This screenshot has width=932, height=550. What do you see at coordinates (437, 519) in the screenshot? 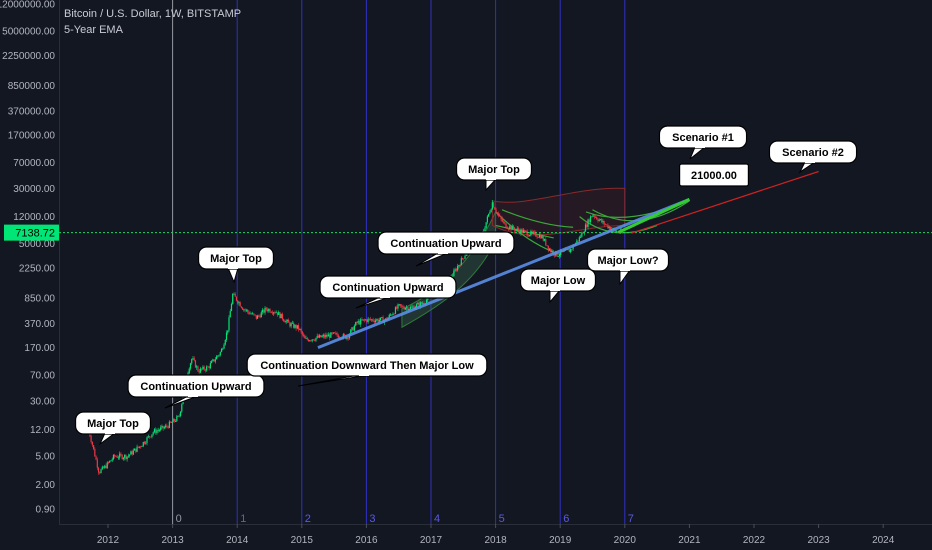
I see `cycle-label-4: 4` at bounding box center [437, 519].